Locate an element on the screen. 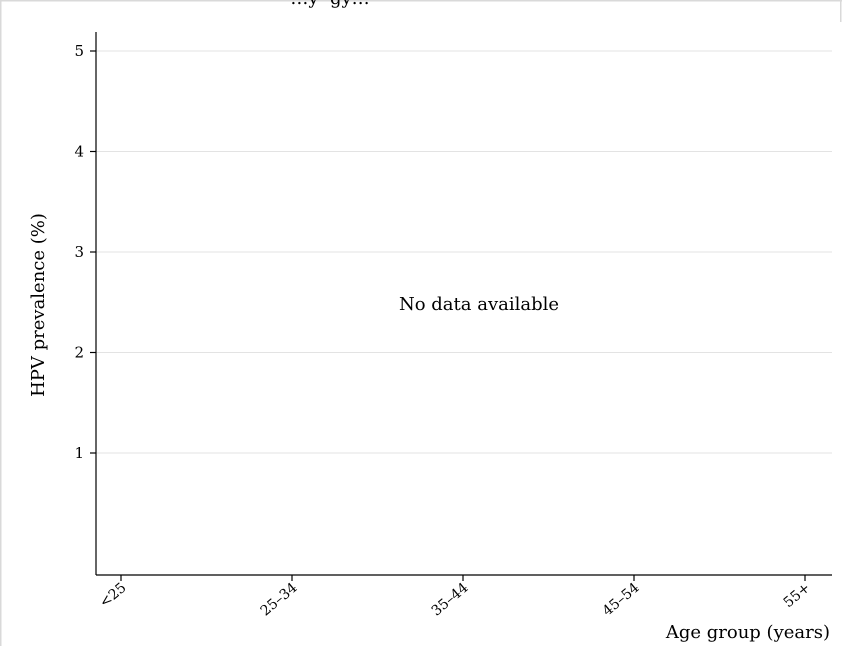 The height and width of the screenshot is (646, 842). x-tick-label: 25–34 is located at coordinates (279, 600).